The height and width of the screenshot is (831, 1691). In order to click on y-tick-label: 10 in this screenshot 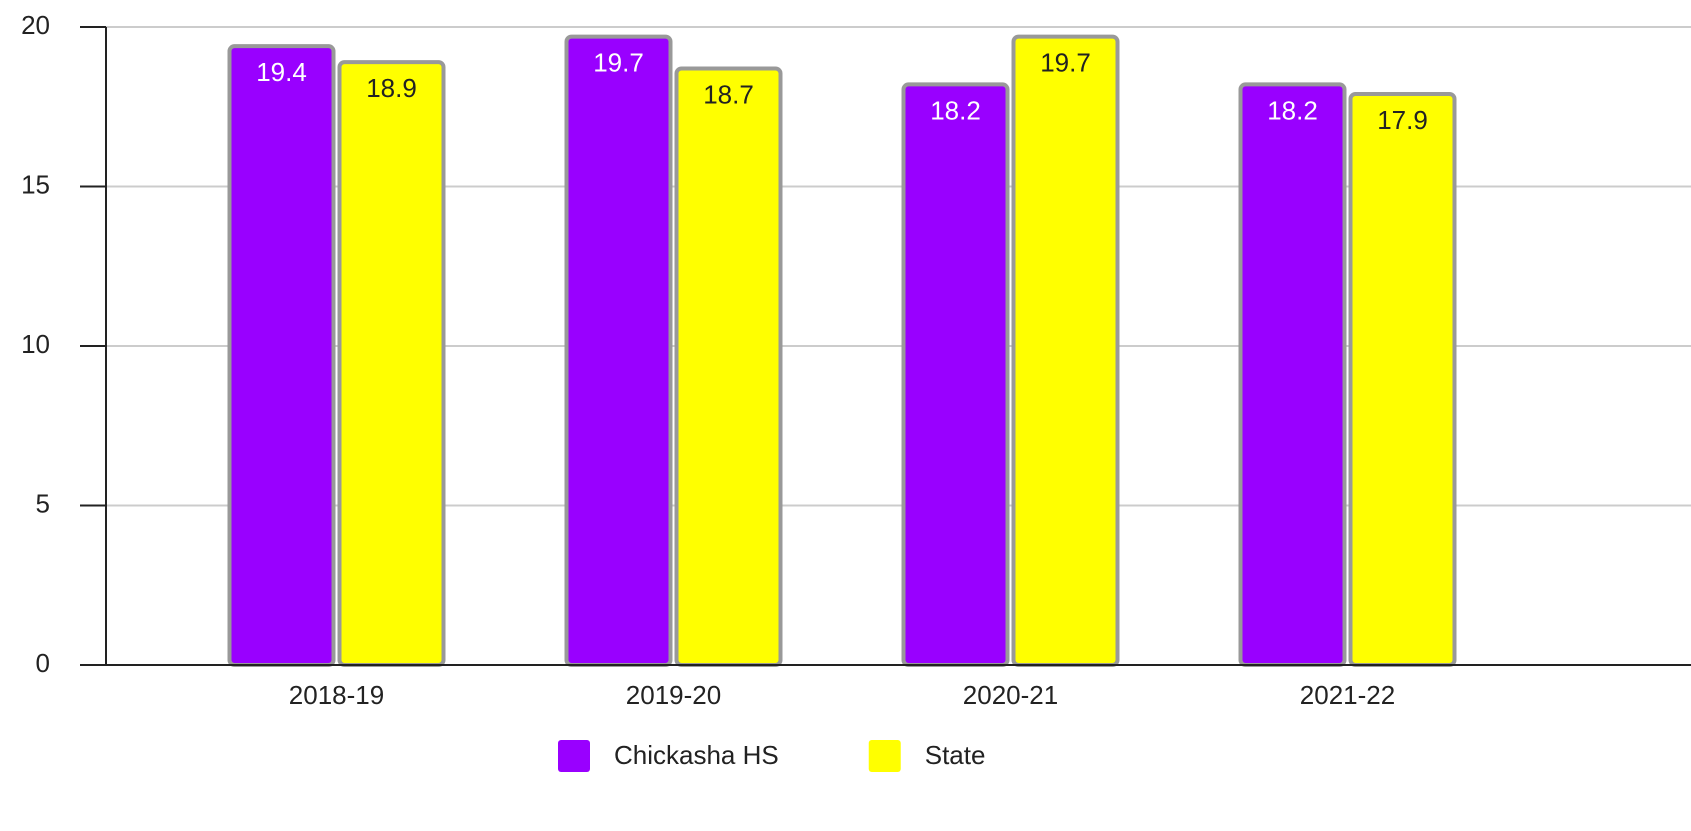, I will do `click(35, 344)`.